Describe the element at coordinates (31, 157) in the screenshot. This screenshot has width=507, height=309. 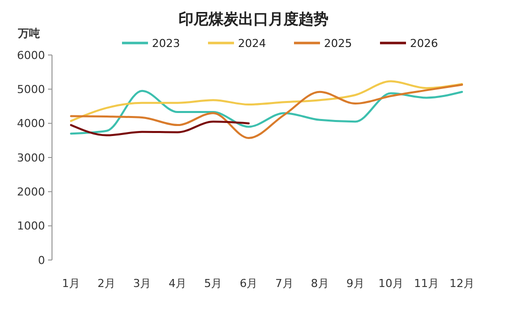
I see `y-tick-label: 3000` at that location.